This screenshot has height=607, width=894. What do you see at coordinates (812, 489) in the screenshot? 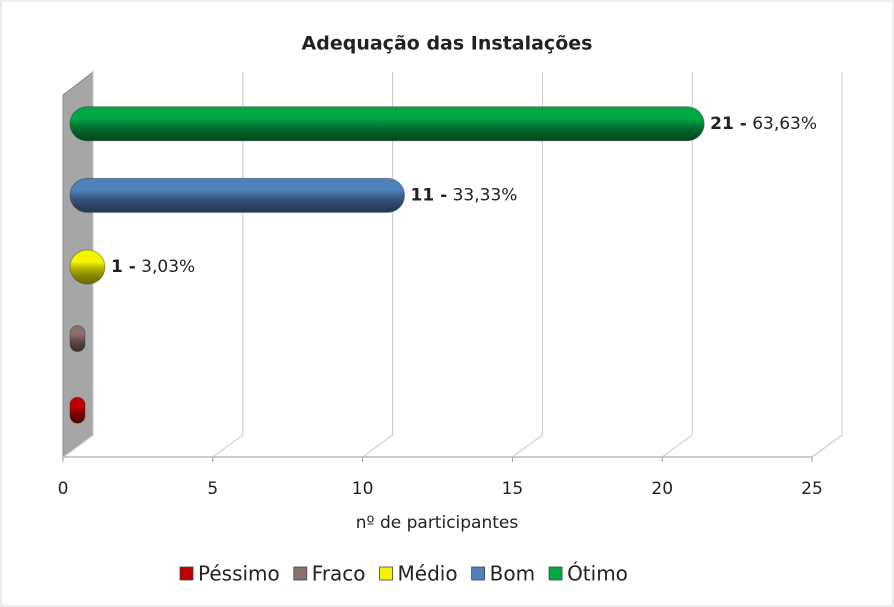
I see `x-tick-label: 25` at bounding box center [812, 489].